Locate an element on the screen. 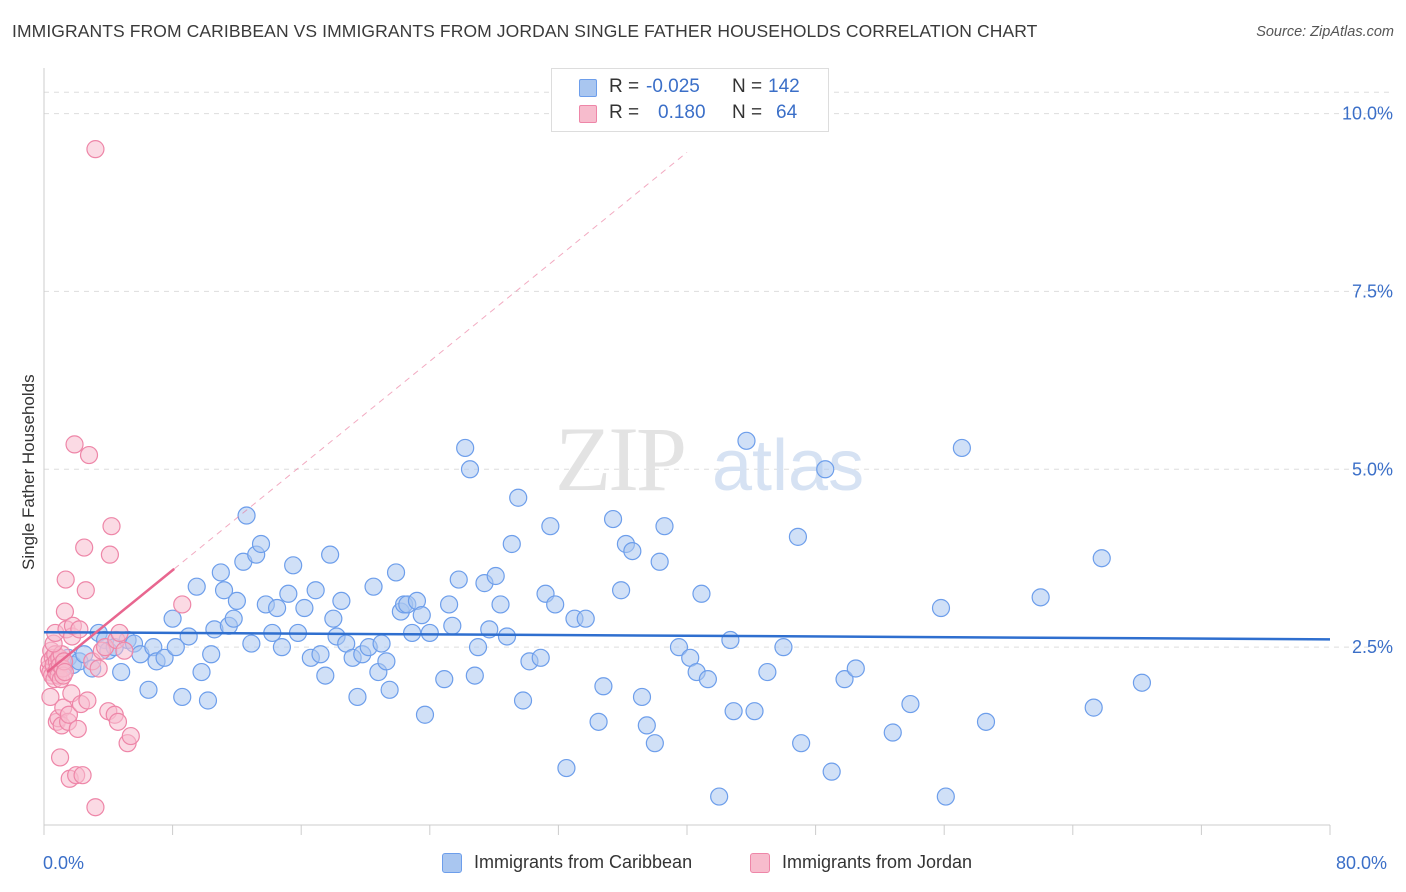 Image resolution: width=1406 pixels, height=892 pixels. y-tick-labels: 2.5% 5.0% 7.5% 10.0% is located at coordinates (1367, 381).